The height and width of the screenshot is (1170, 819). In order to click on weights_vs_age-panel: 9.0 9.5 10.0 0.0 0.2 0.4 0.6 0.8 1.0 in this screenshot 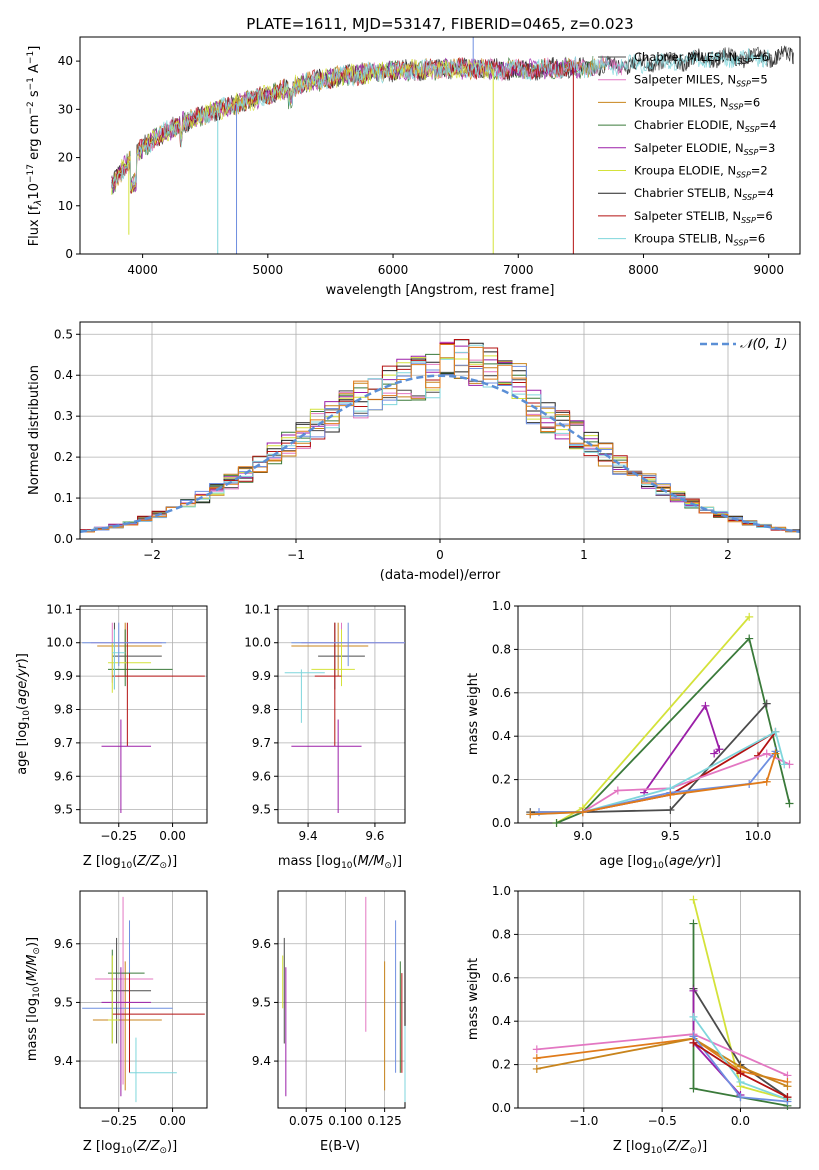, I will do `click(646, 721)`.